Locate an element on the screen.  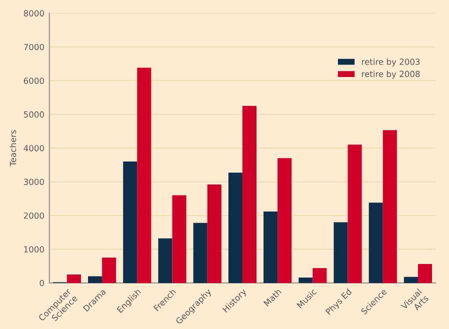
y-tick-label: 8000 is located at coordinates (34, 13).